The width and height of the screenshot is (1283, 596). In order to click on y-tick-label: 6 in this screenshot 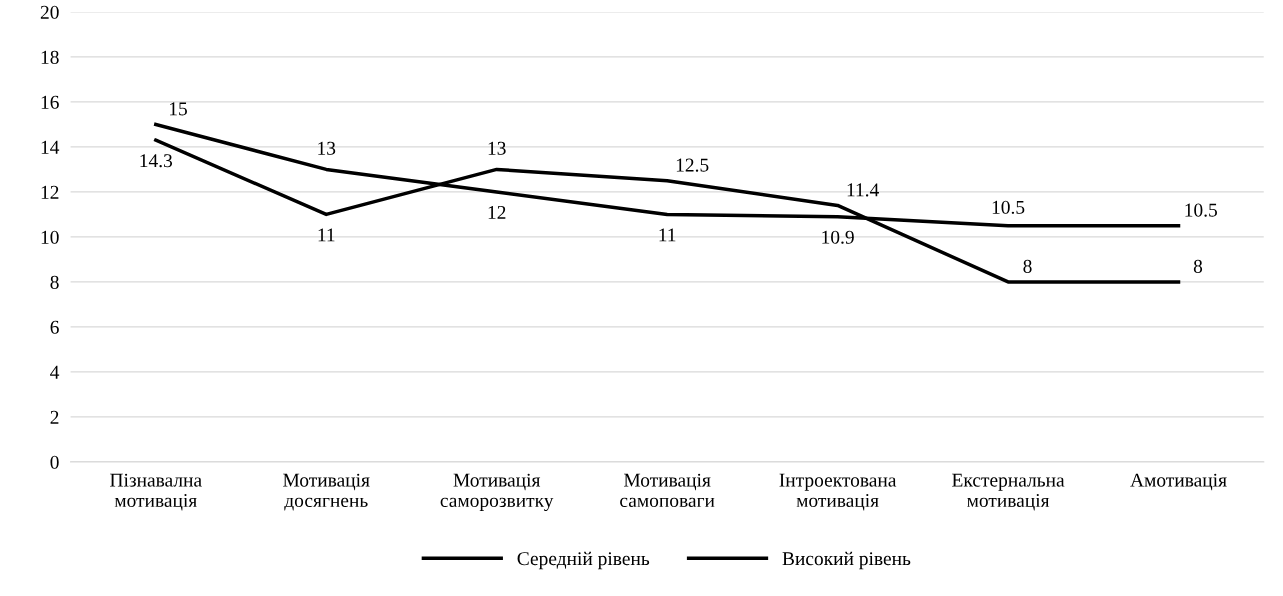, I will do `click(54, 327)`.